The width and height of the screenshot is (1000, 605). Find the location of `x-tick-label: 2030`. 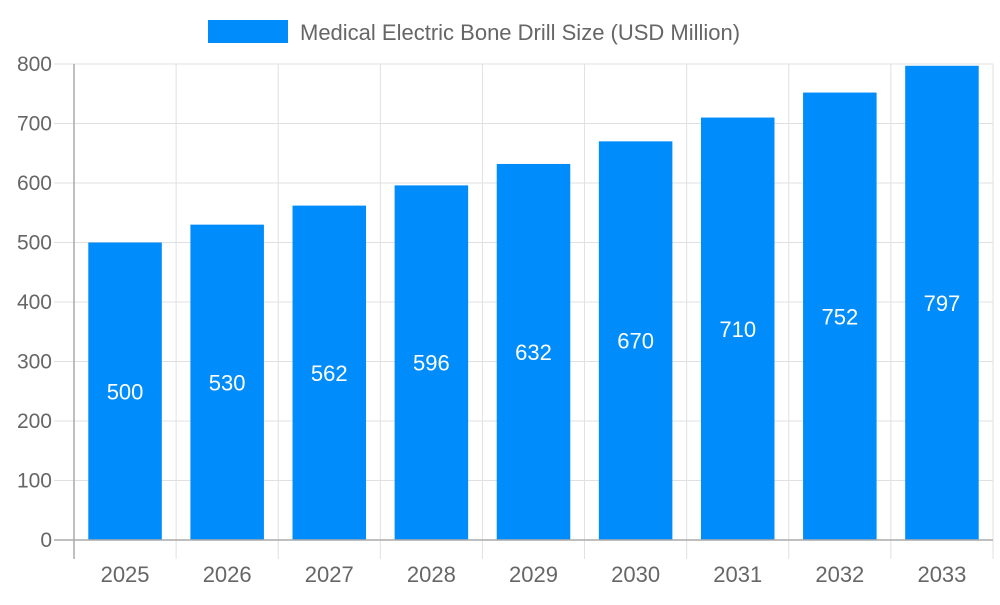

x-tick-label: 2030 is located at coordinates (635, 574).